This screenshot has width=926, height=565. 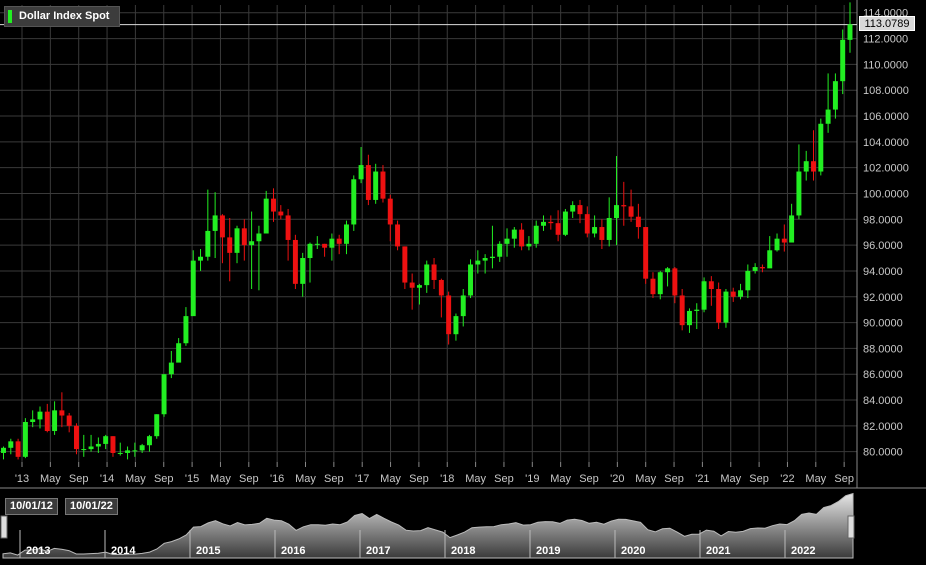 I want to click on y-tick-label: 80.0000, so click(x=883, y=453).